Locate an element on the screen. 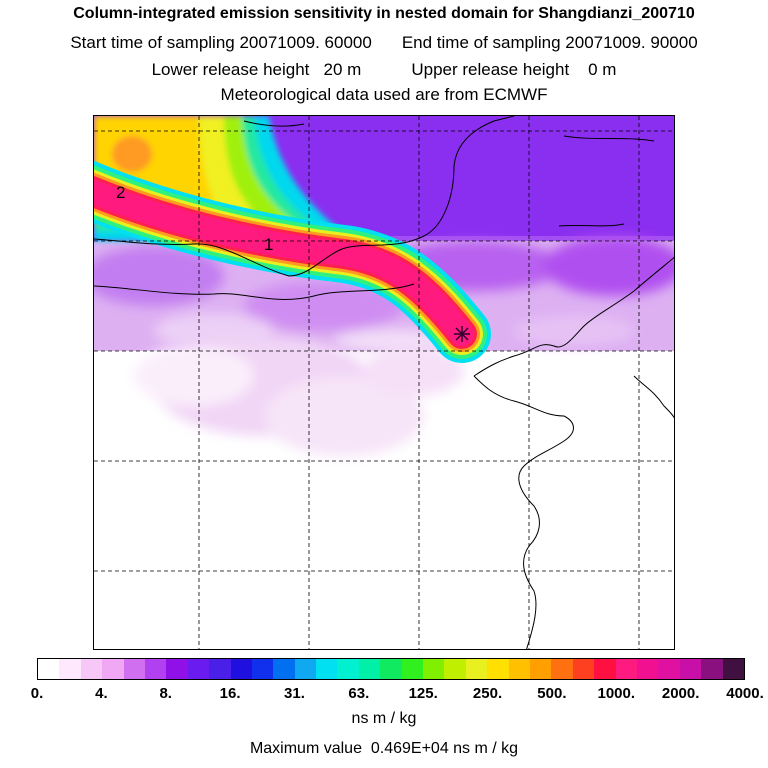 The image size is (768, 768). southern-pale-field is located at coordinates (299, 396).